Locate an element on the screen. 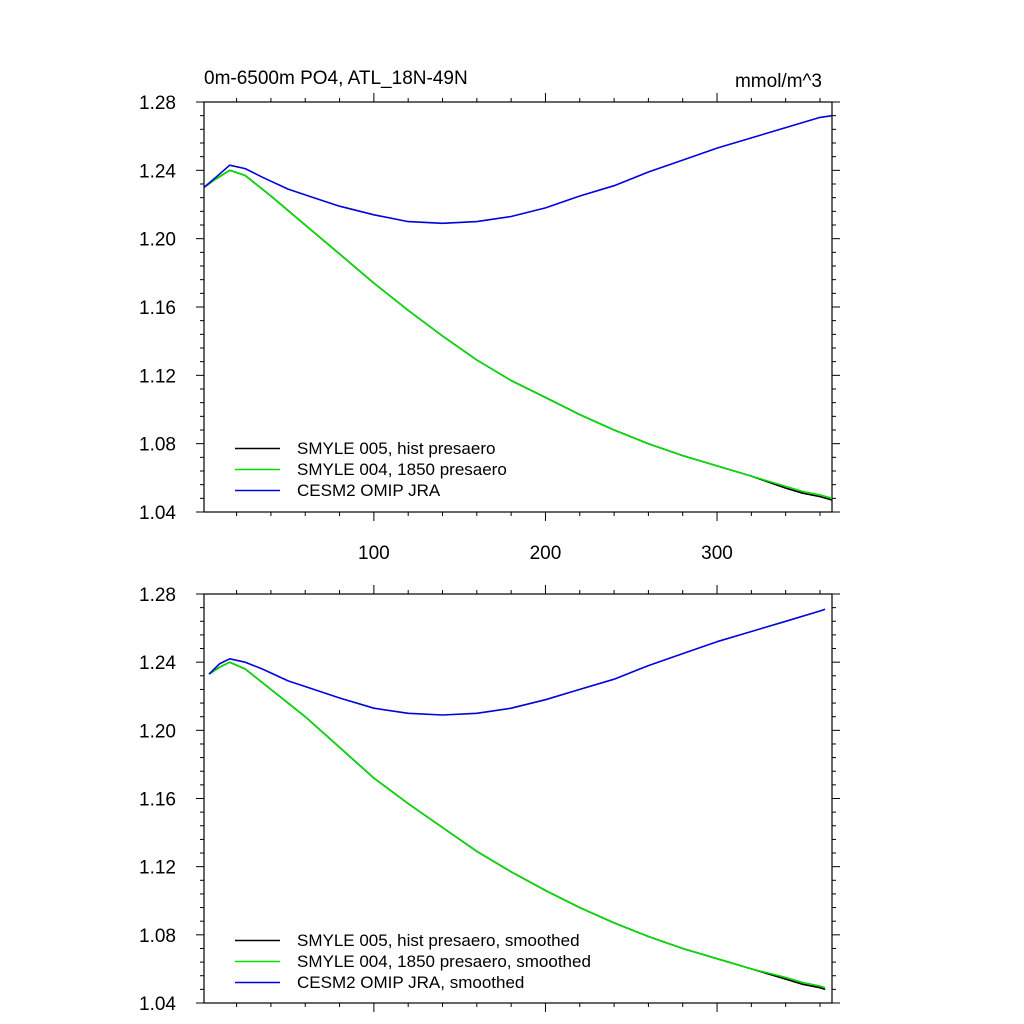 The image size is (1024, 1024). x-tick-label: 200 is located at coordinates (546, 553).